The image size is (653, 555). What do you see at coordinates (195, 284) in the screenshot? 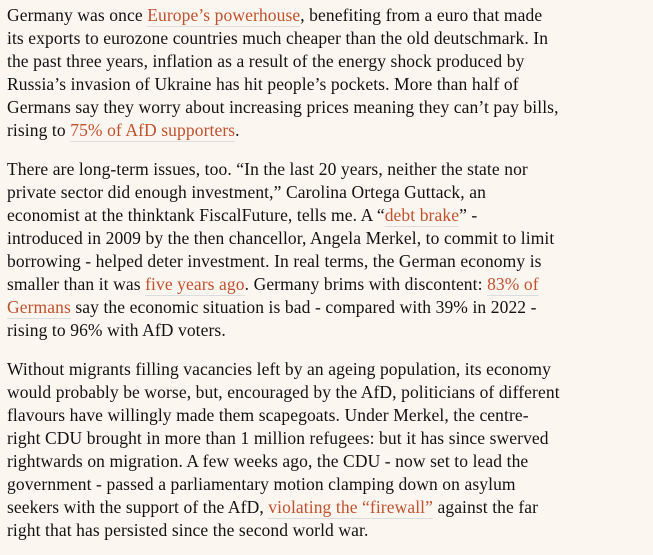
I see `inline-link: five years ago` at bounding box center [195, 284].